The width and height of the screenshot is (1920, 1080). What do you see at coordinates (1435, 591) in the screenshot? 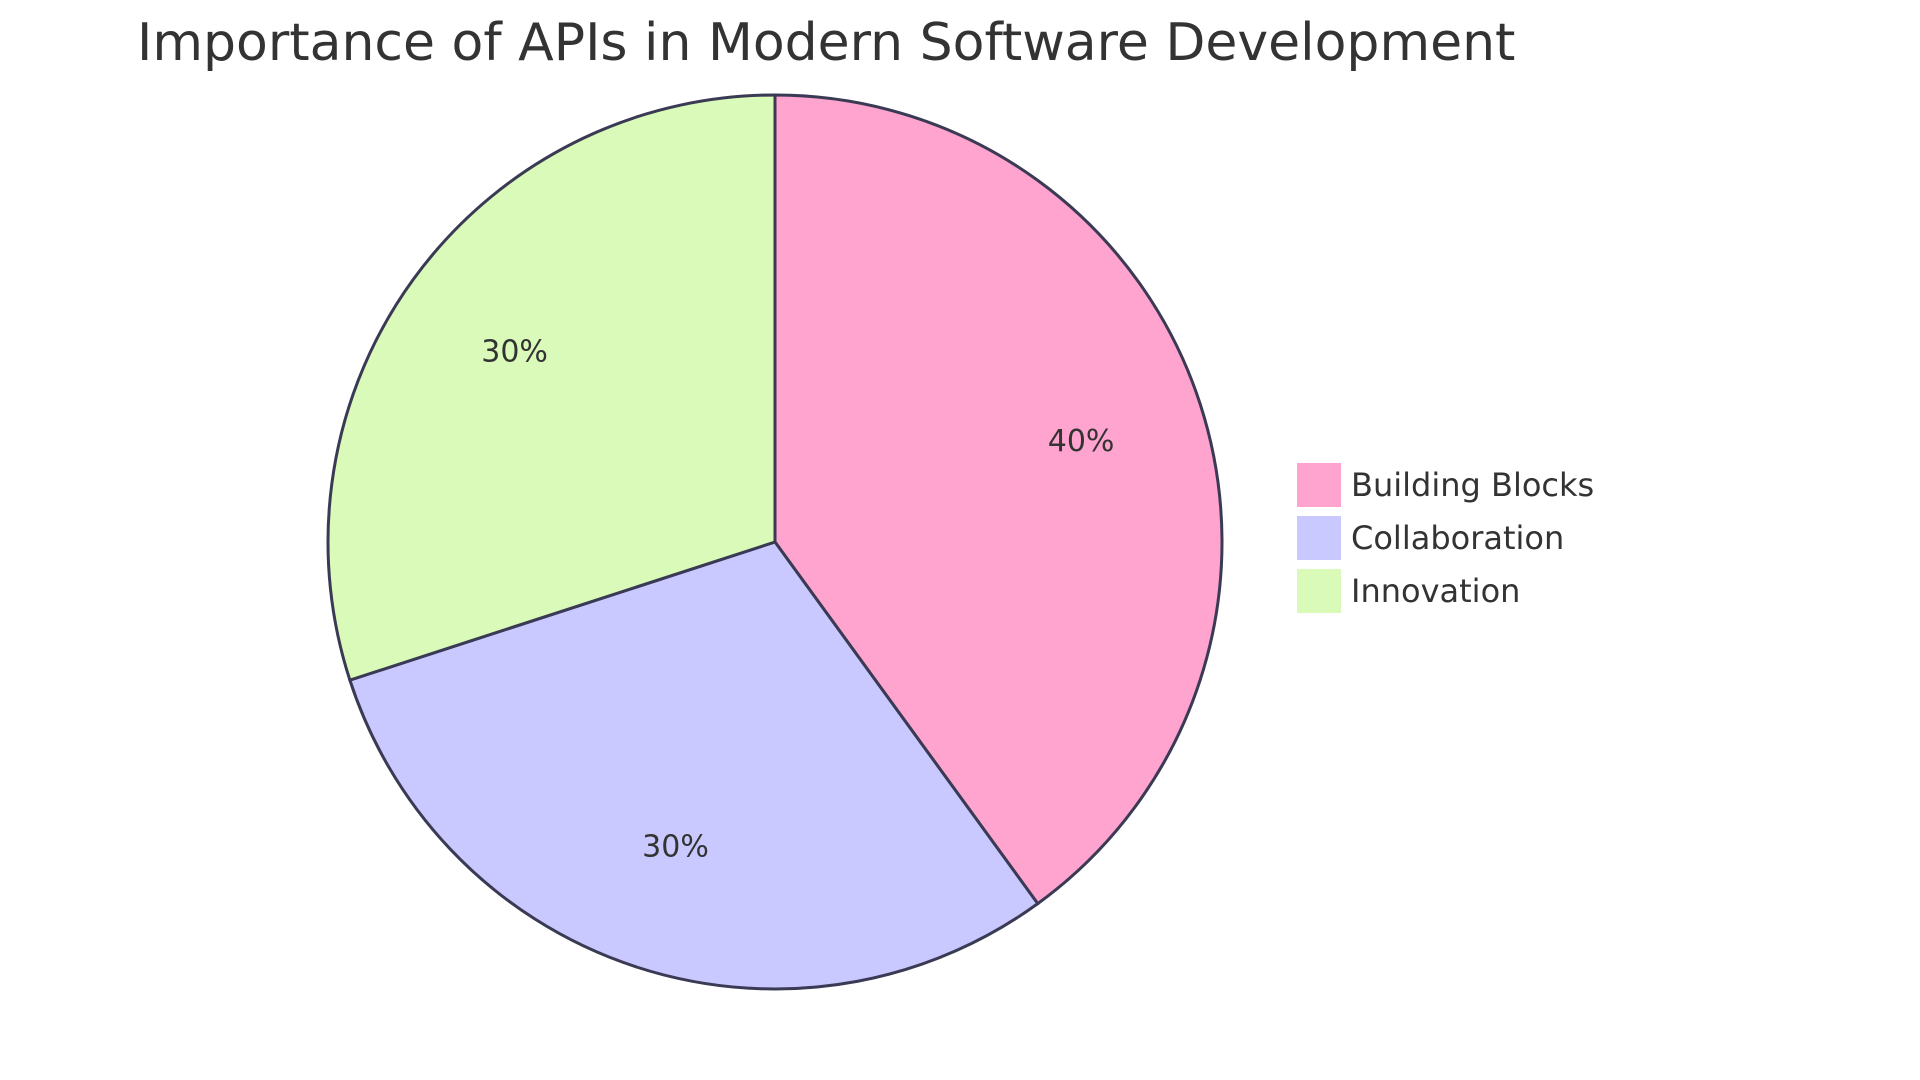
I see `legend-label: Innovation` at bounding box center [1435, 591].